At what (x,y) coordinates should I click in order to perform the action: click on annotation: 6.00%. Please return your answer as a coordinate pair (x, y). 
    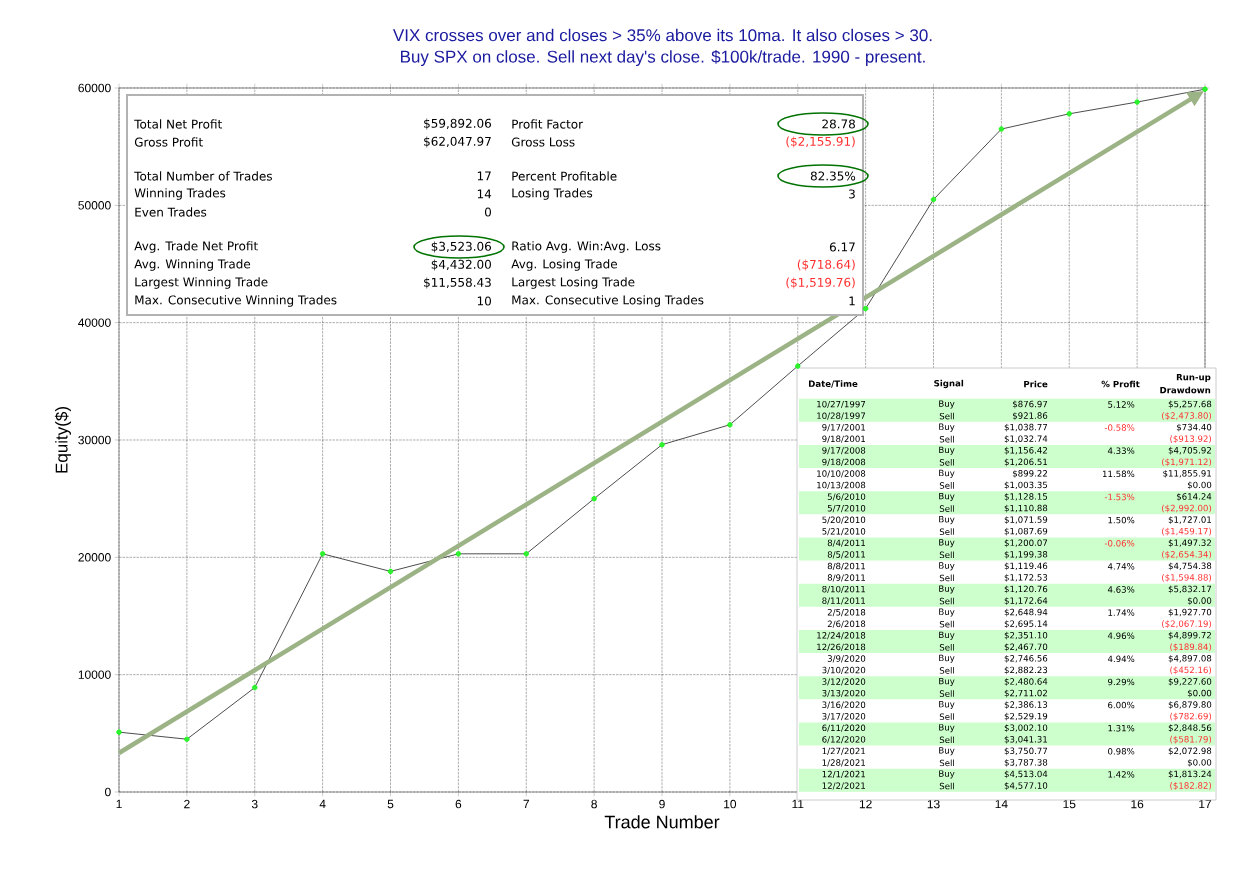
    Looking at the image, I should click on (1121, 705).